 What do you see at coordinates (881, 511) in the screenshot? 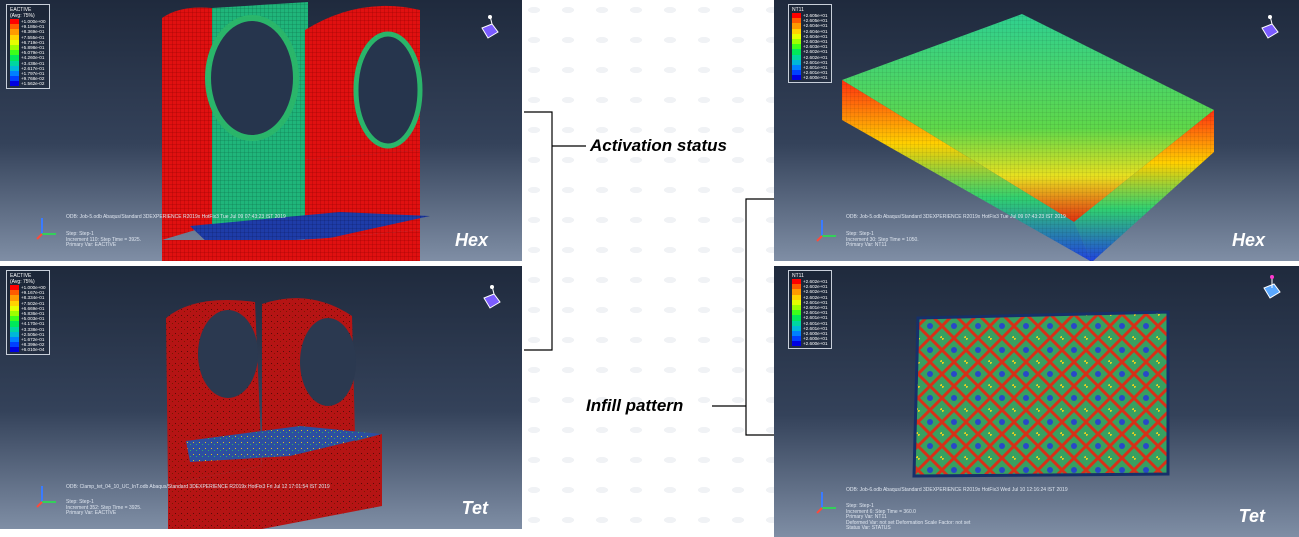
I see `step-line-2: Increment 6: Step Time = 360.0` at bounding box center [881, 511].